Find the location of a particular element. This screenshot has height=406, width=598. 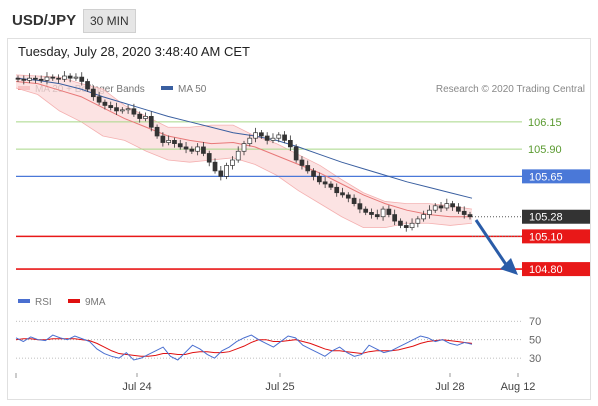

level-box-105.65 is located at coordinates (556, 176).